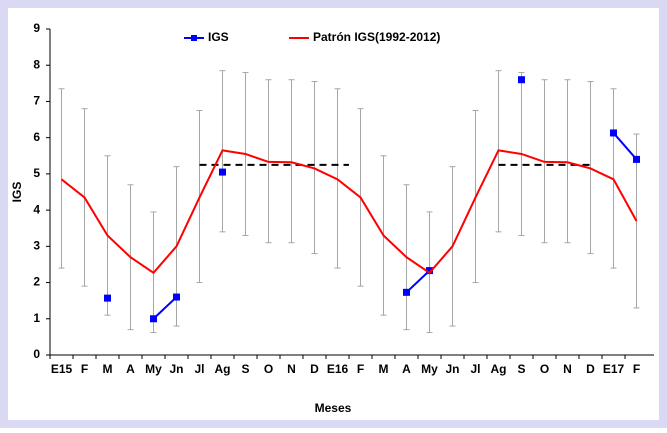 This screenshot has width=667, height=433. Describe the element at coordinates (218, 37) in the screenshot. I see `legend-label: IGS` at that location.